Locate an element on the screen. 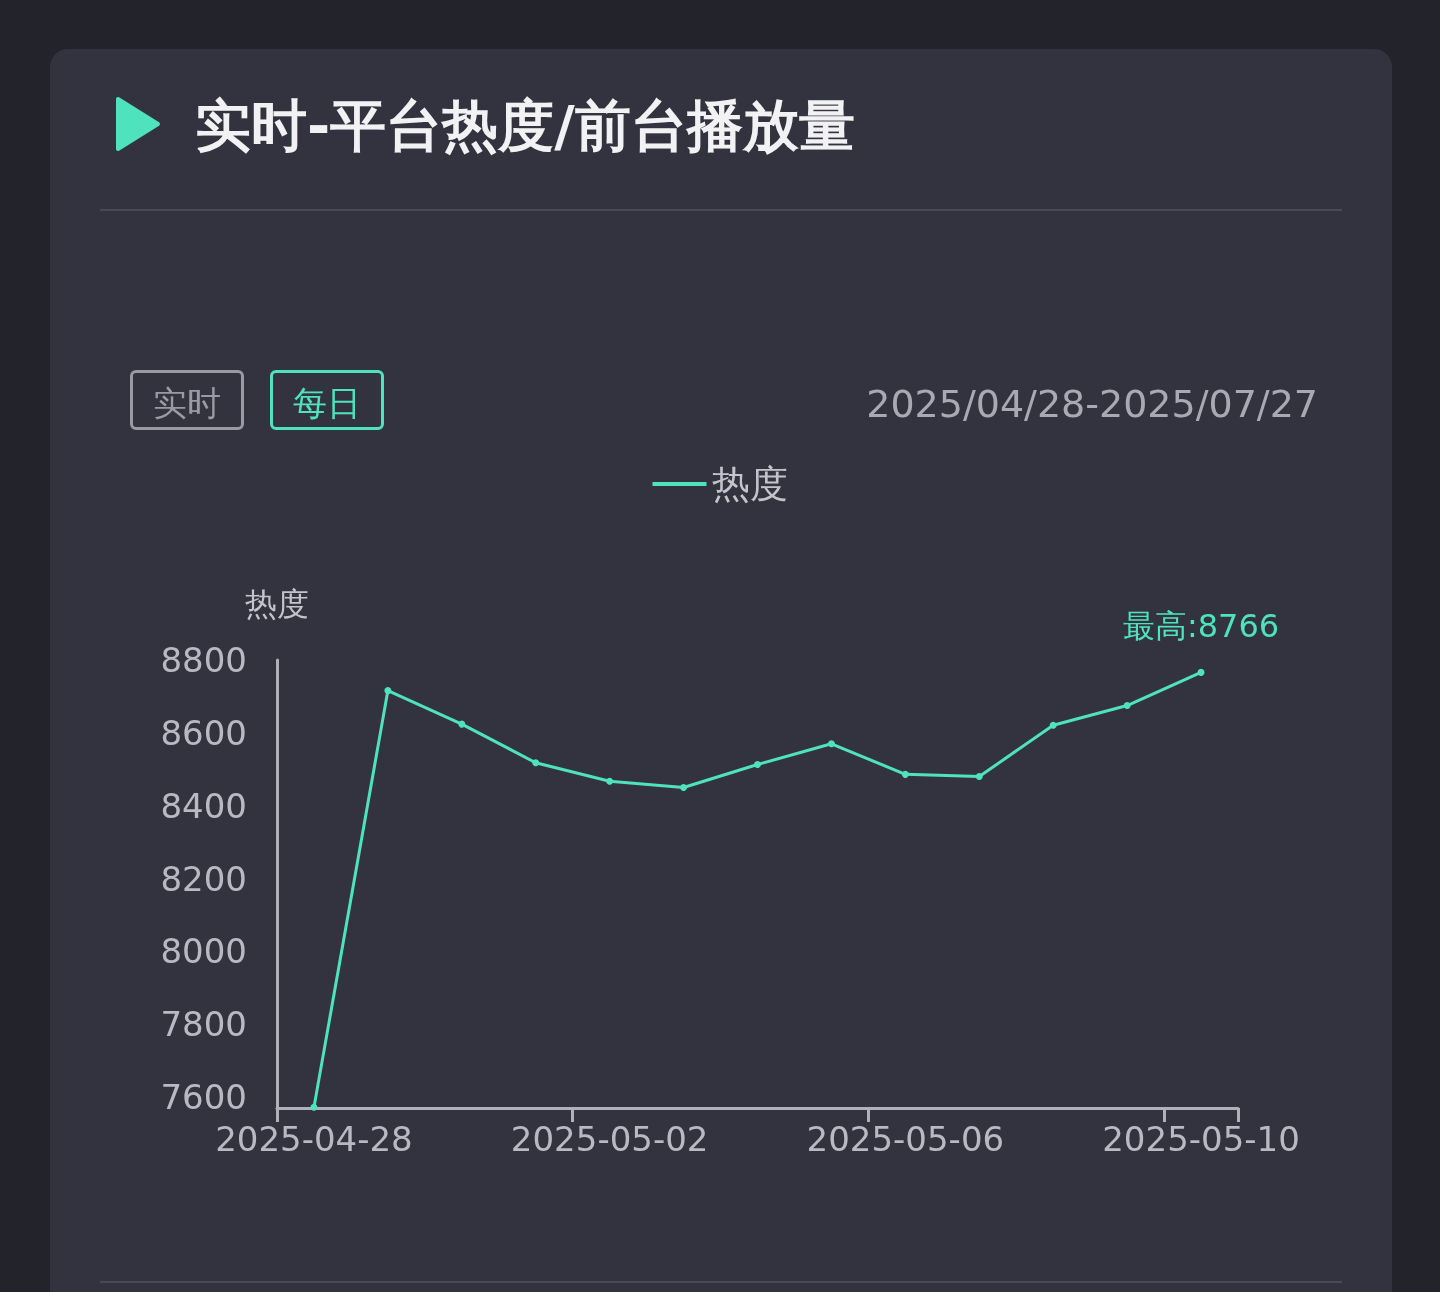  y-tick-label: 8400 is located at coordinates (203, 805).